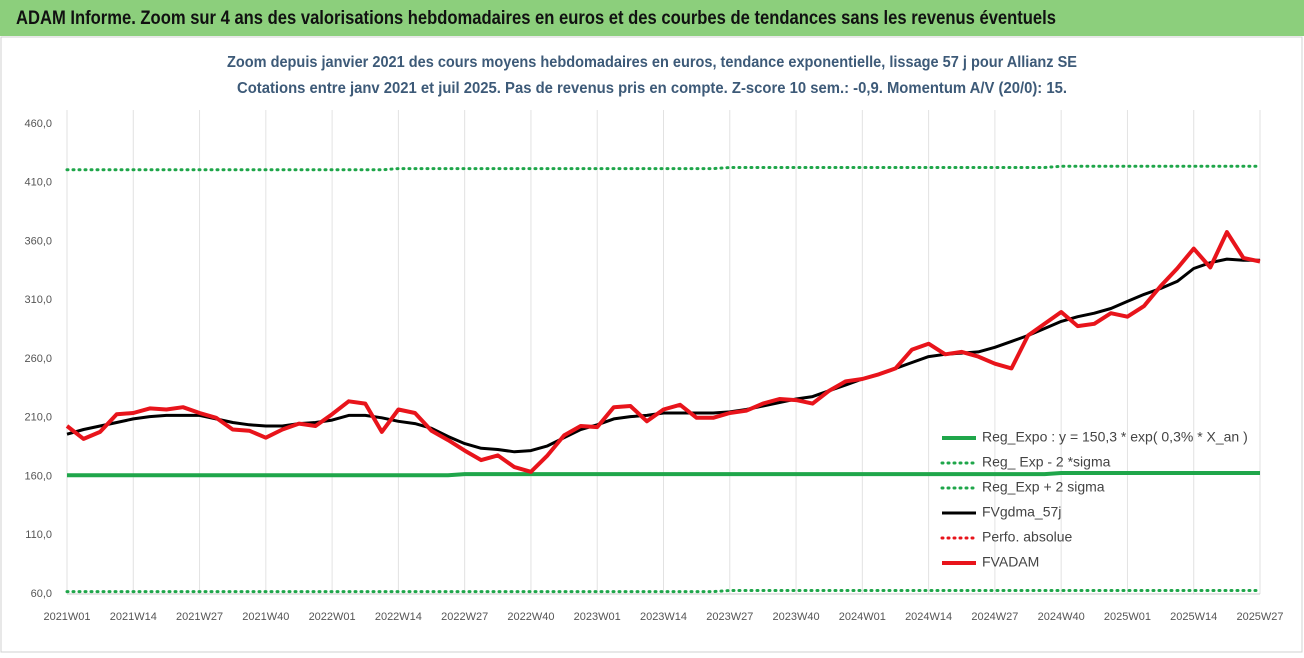  Describe the element at coordinates (199, 617) in the screenshot. I see `x-tick-label: 2021W27` at that location.